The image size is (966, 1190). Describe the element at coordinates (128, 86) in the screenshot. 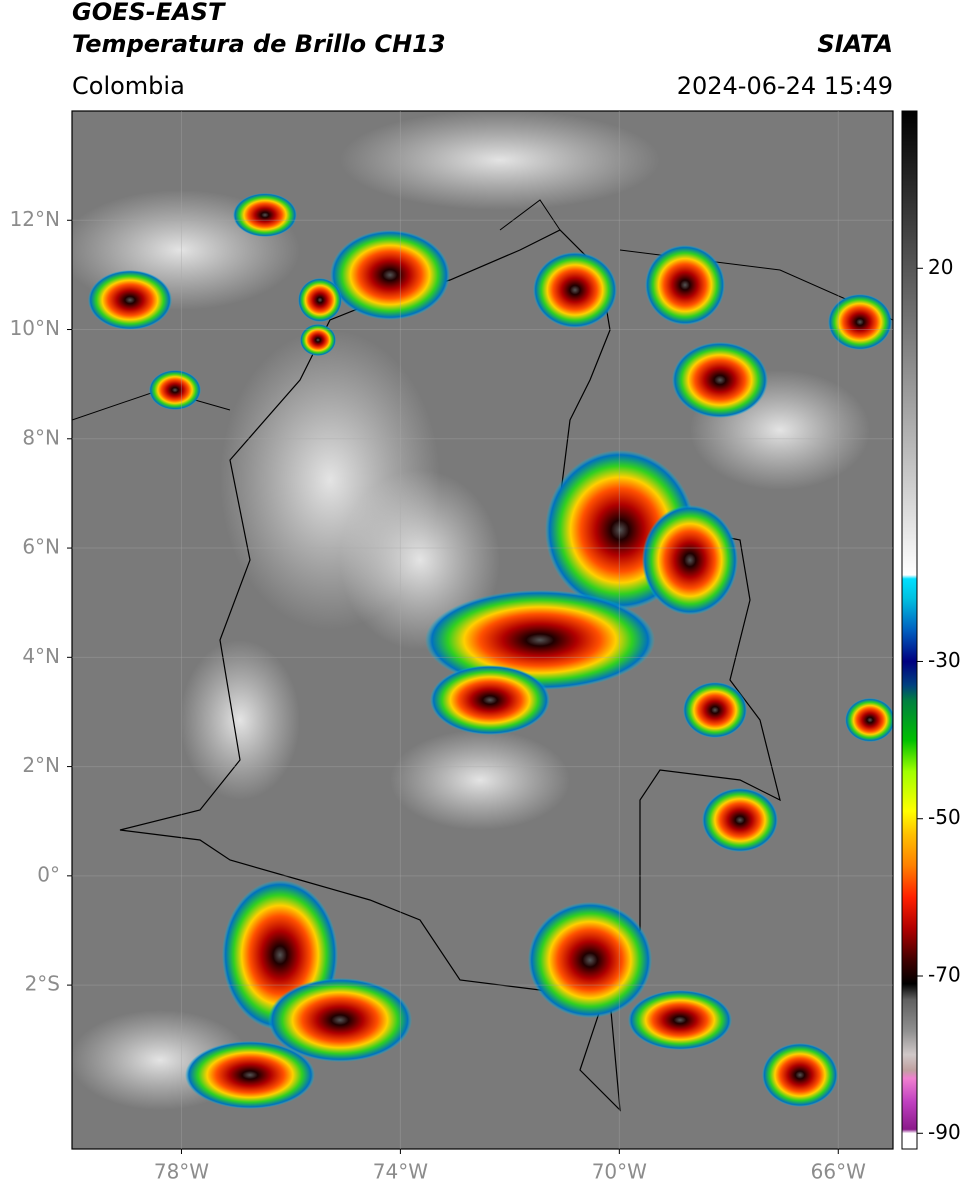

I see `region: Colombia` at that location.